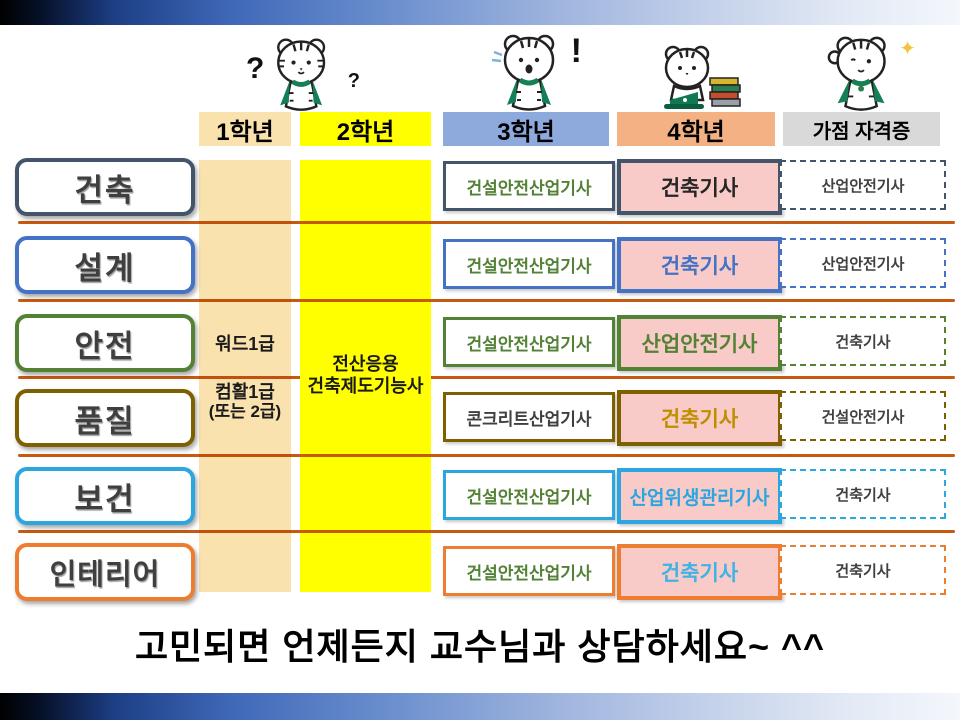 Image resolution: width=960 pixels, height=720 pixels. I want to click on sparkle-icon: ✦, so click(907, 49).